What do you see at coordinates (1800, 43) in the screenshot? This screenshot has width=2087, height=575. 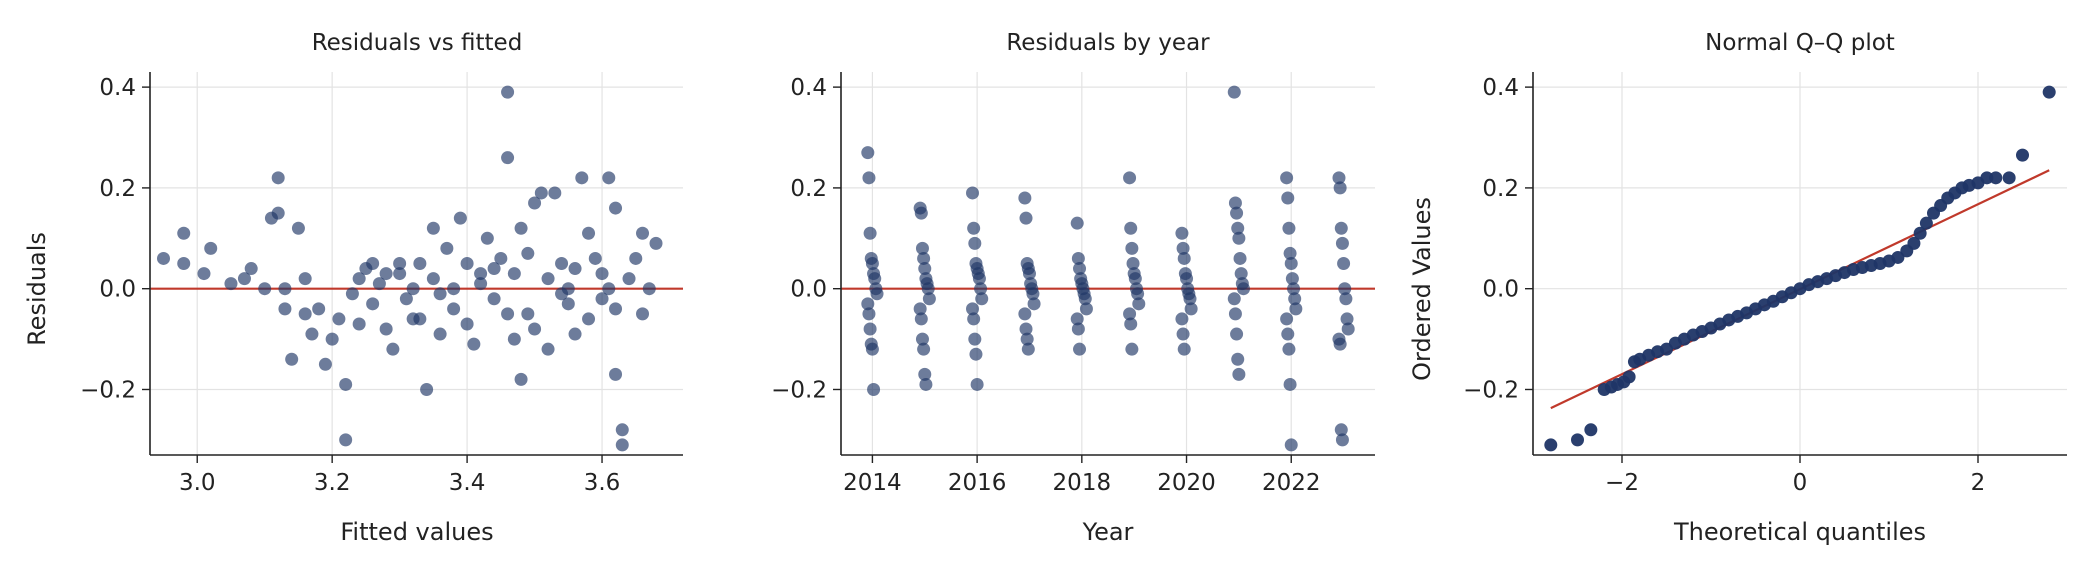 I see `chart-title: Normal Q–Q plot` at bounding box center [1800, 43].